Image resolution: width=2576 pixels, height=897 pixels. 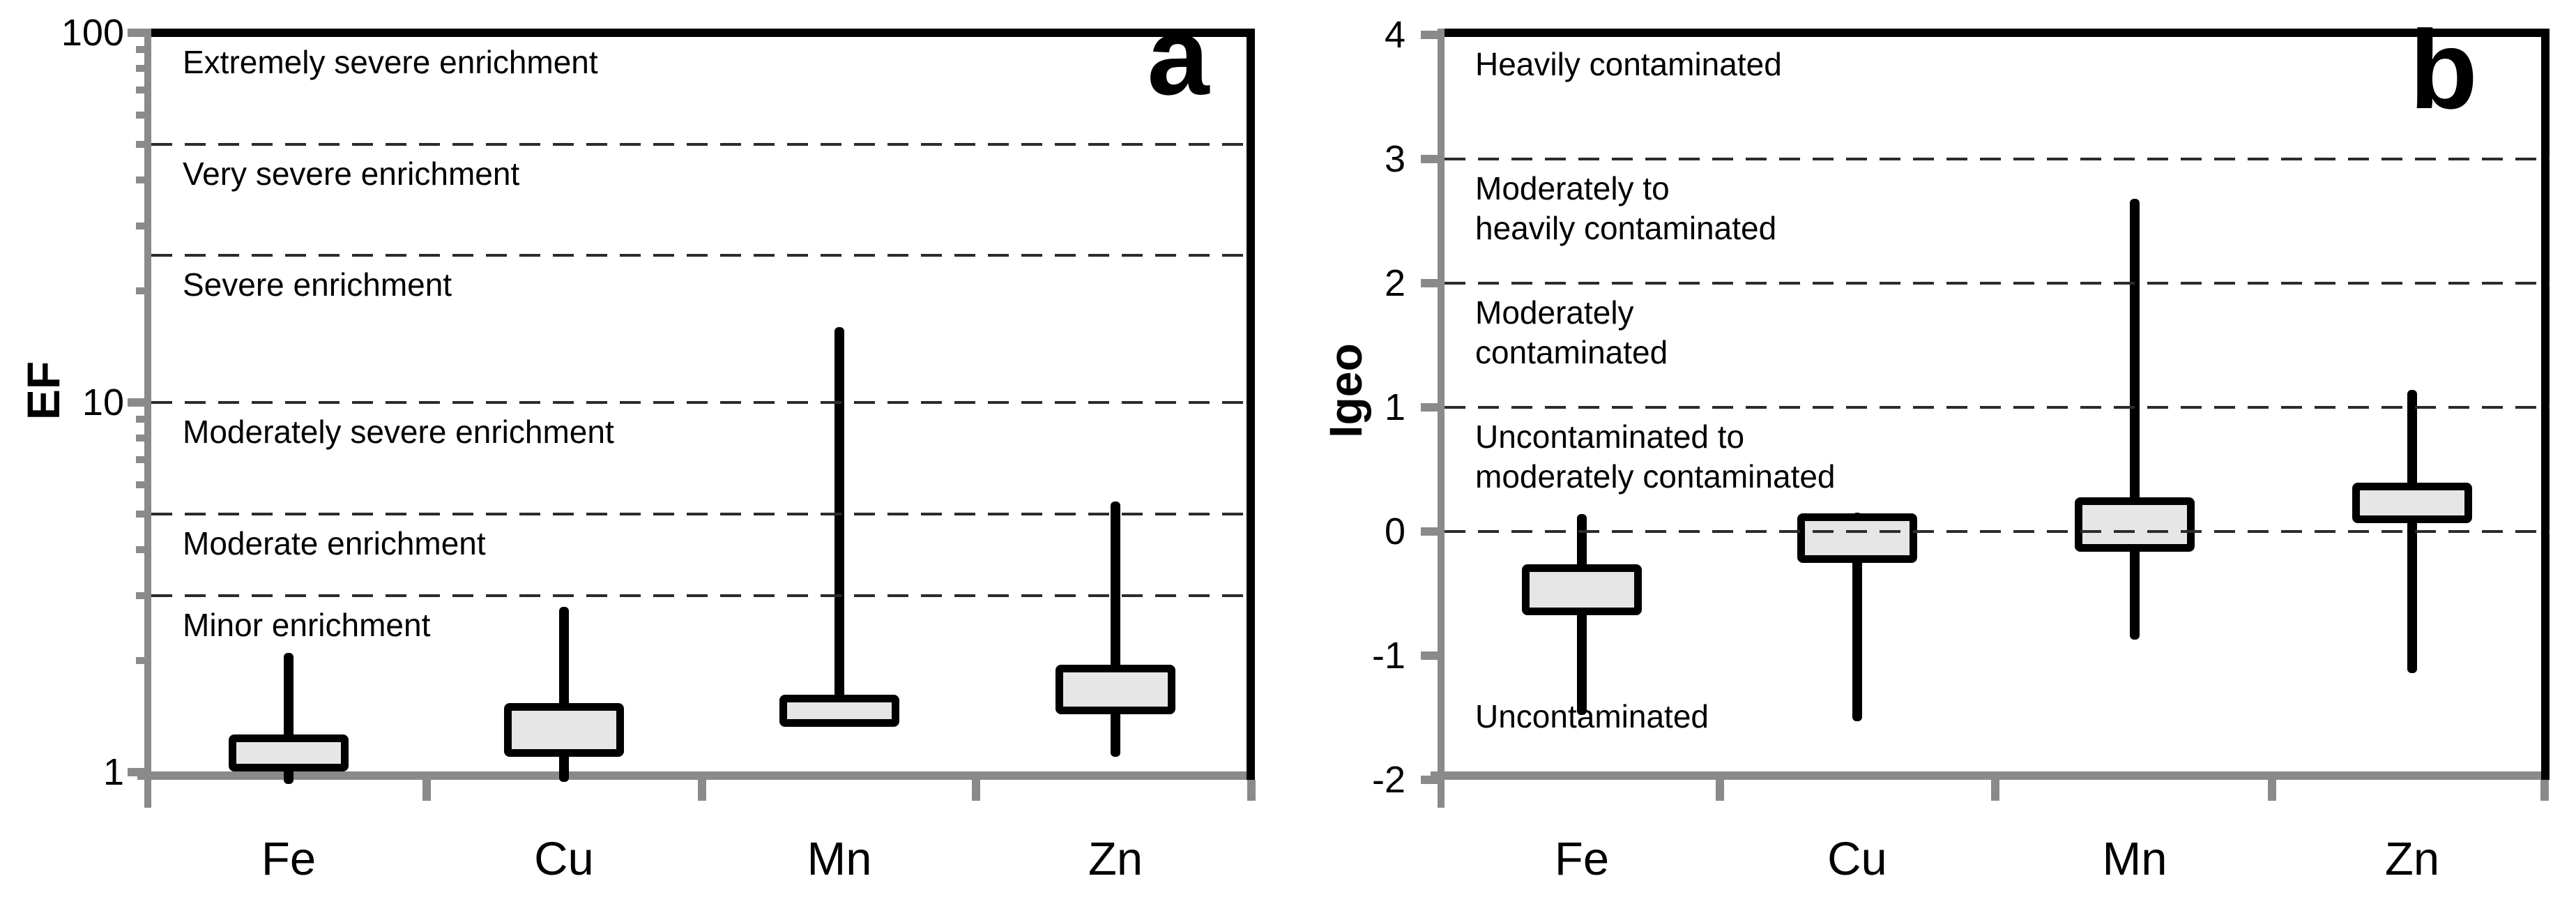 What do you see at coordinates (352, 173) in the screenshot?
I see `zone-label: Very severe enrichment` at bounding box center [352, 173].